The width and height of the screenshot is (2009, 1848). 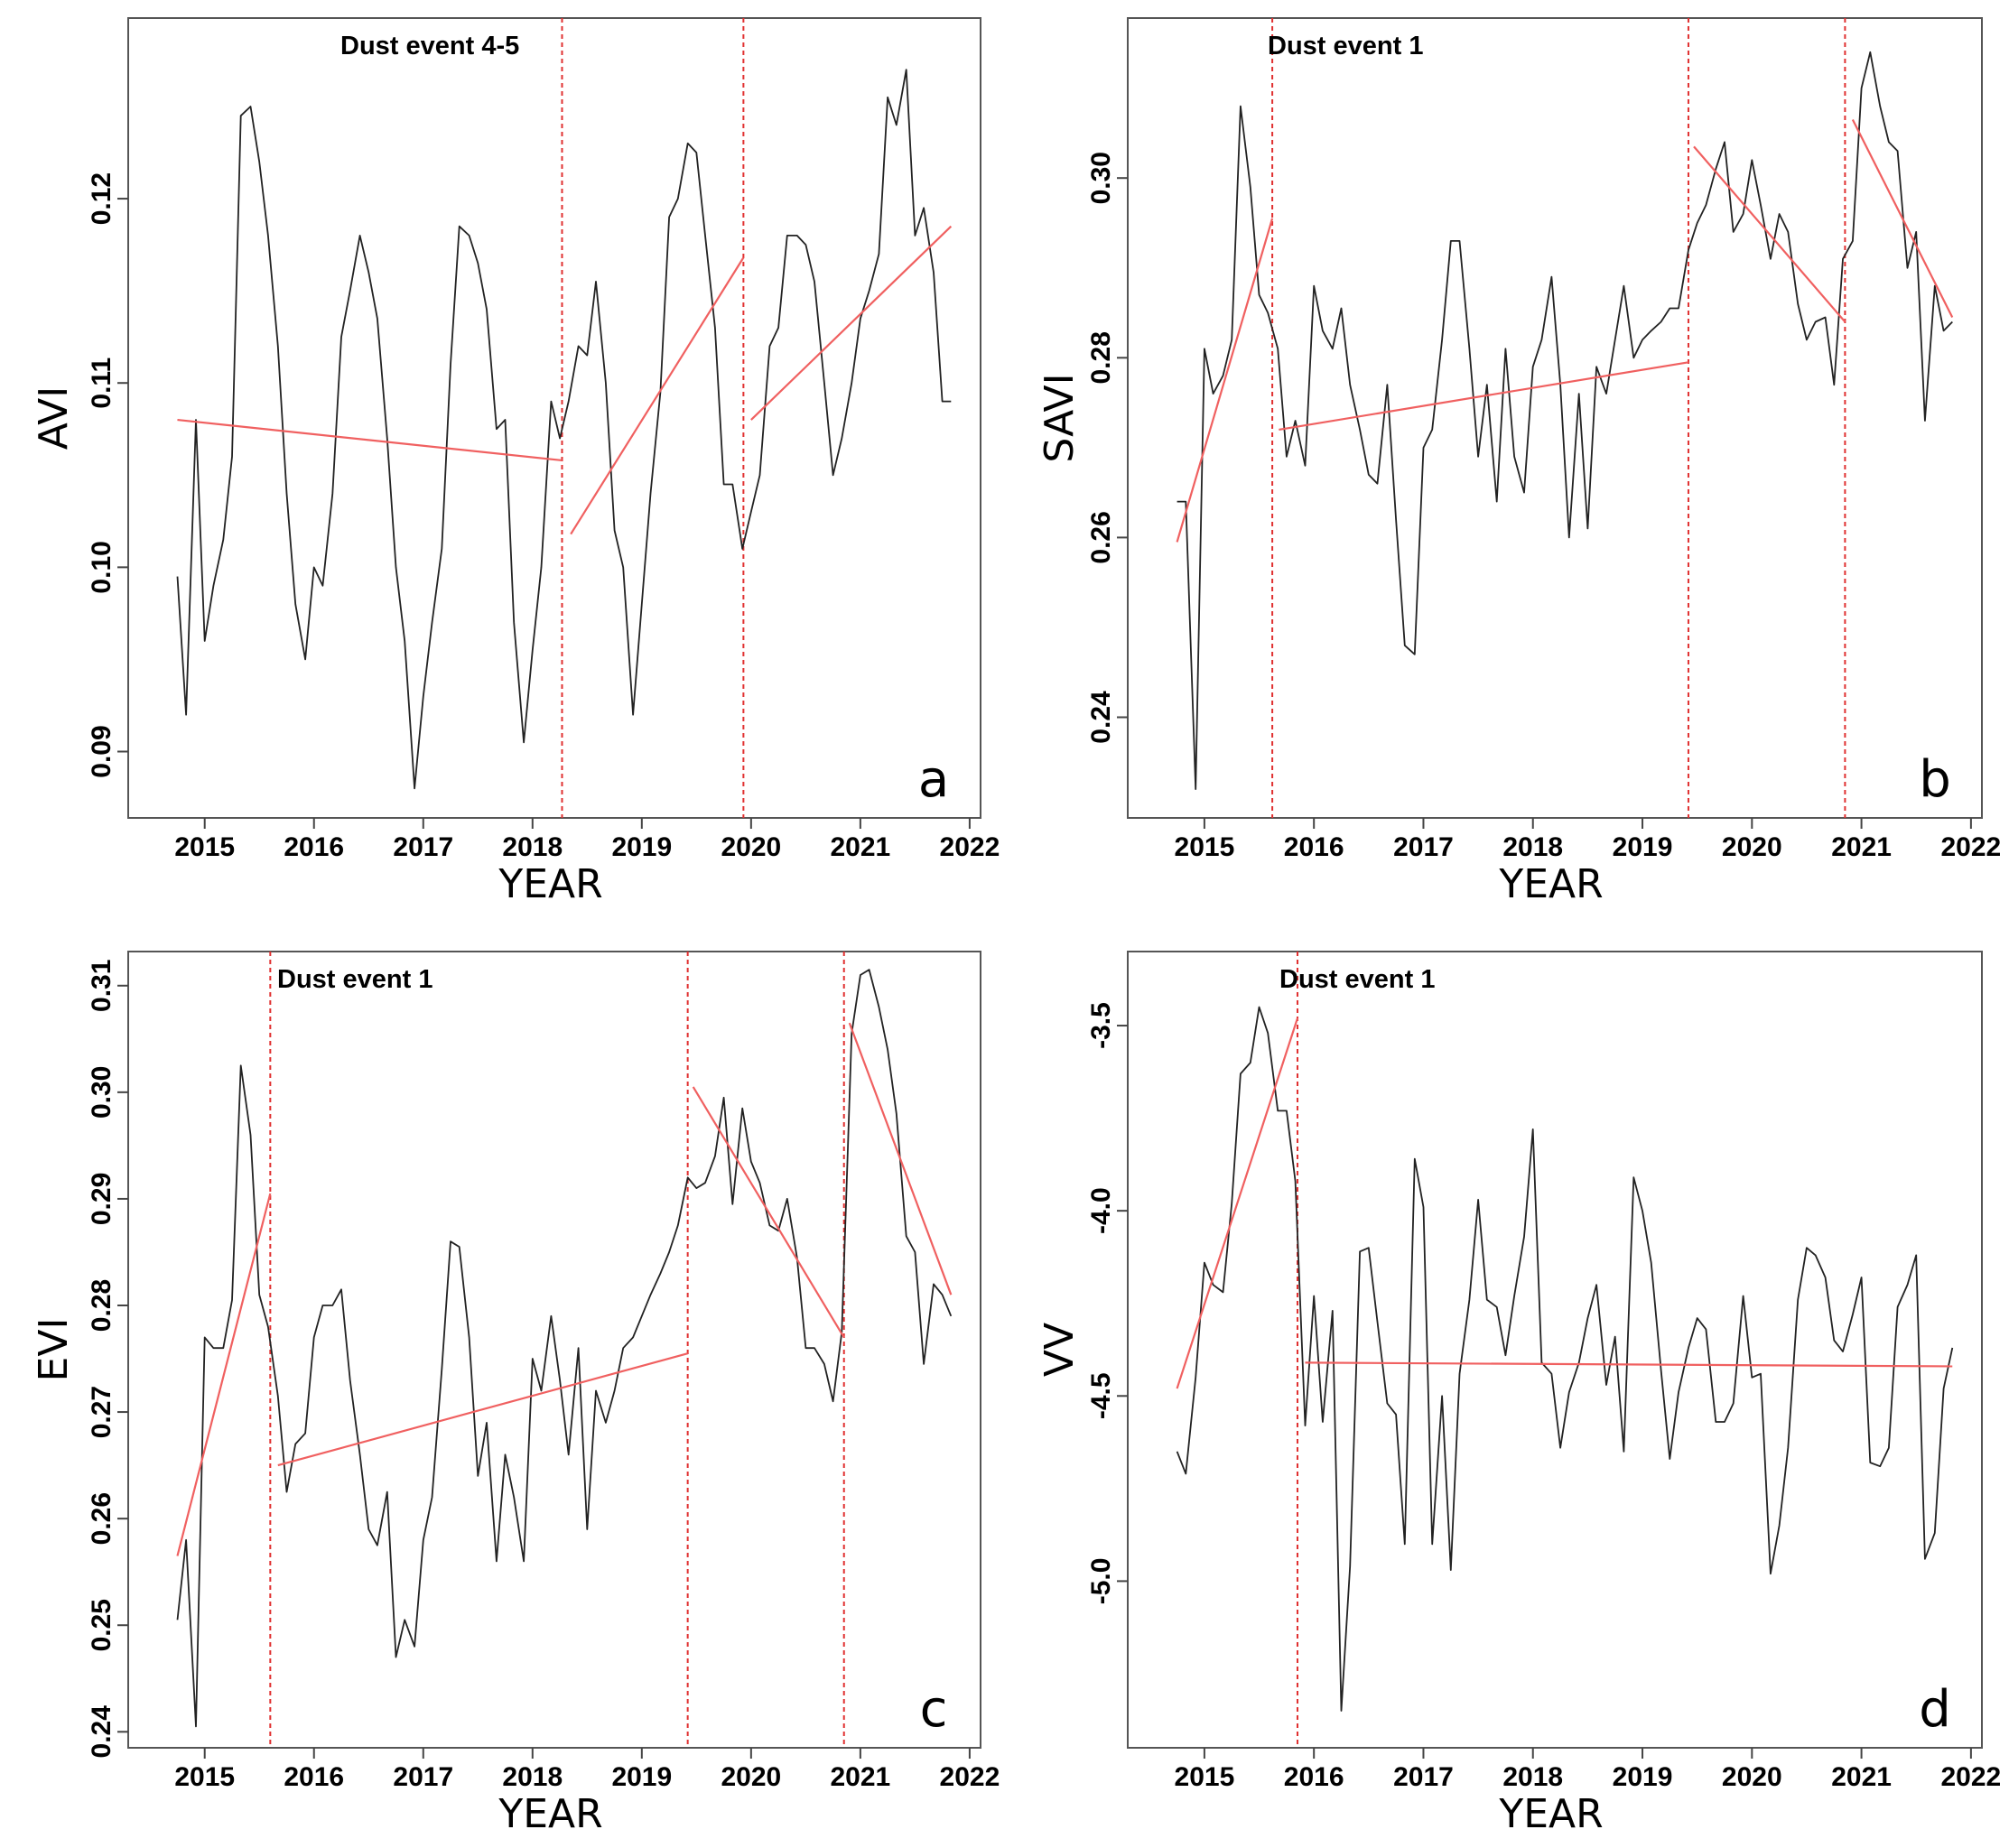 What do you see at coordinates (934, 1709) in the screenshot?
I see `panel-letter: c` at bounding box center [934, 1709].